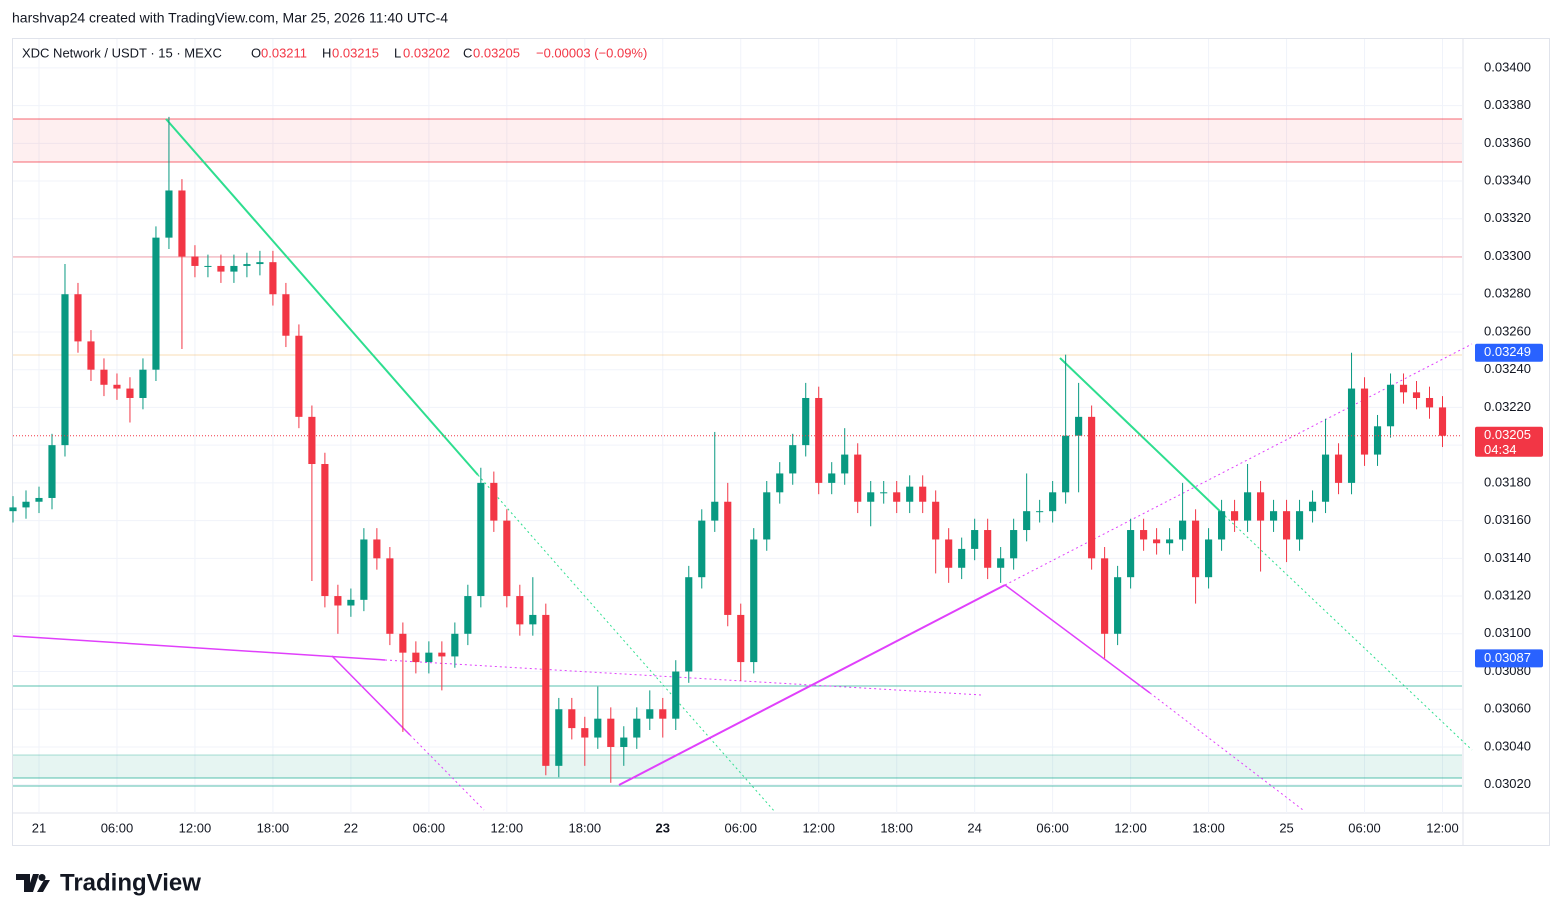  Describe the element at coordinates (1507, 657) in the screenshot. I see `price-label: 0.03087` at that location.